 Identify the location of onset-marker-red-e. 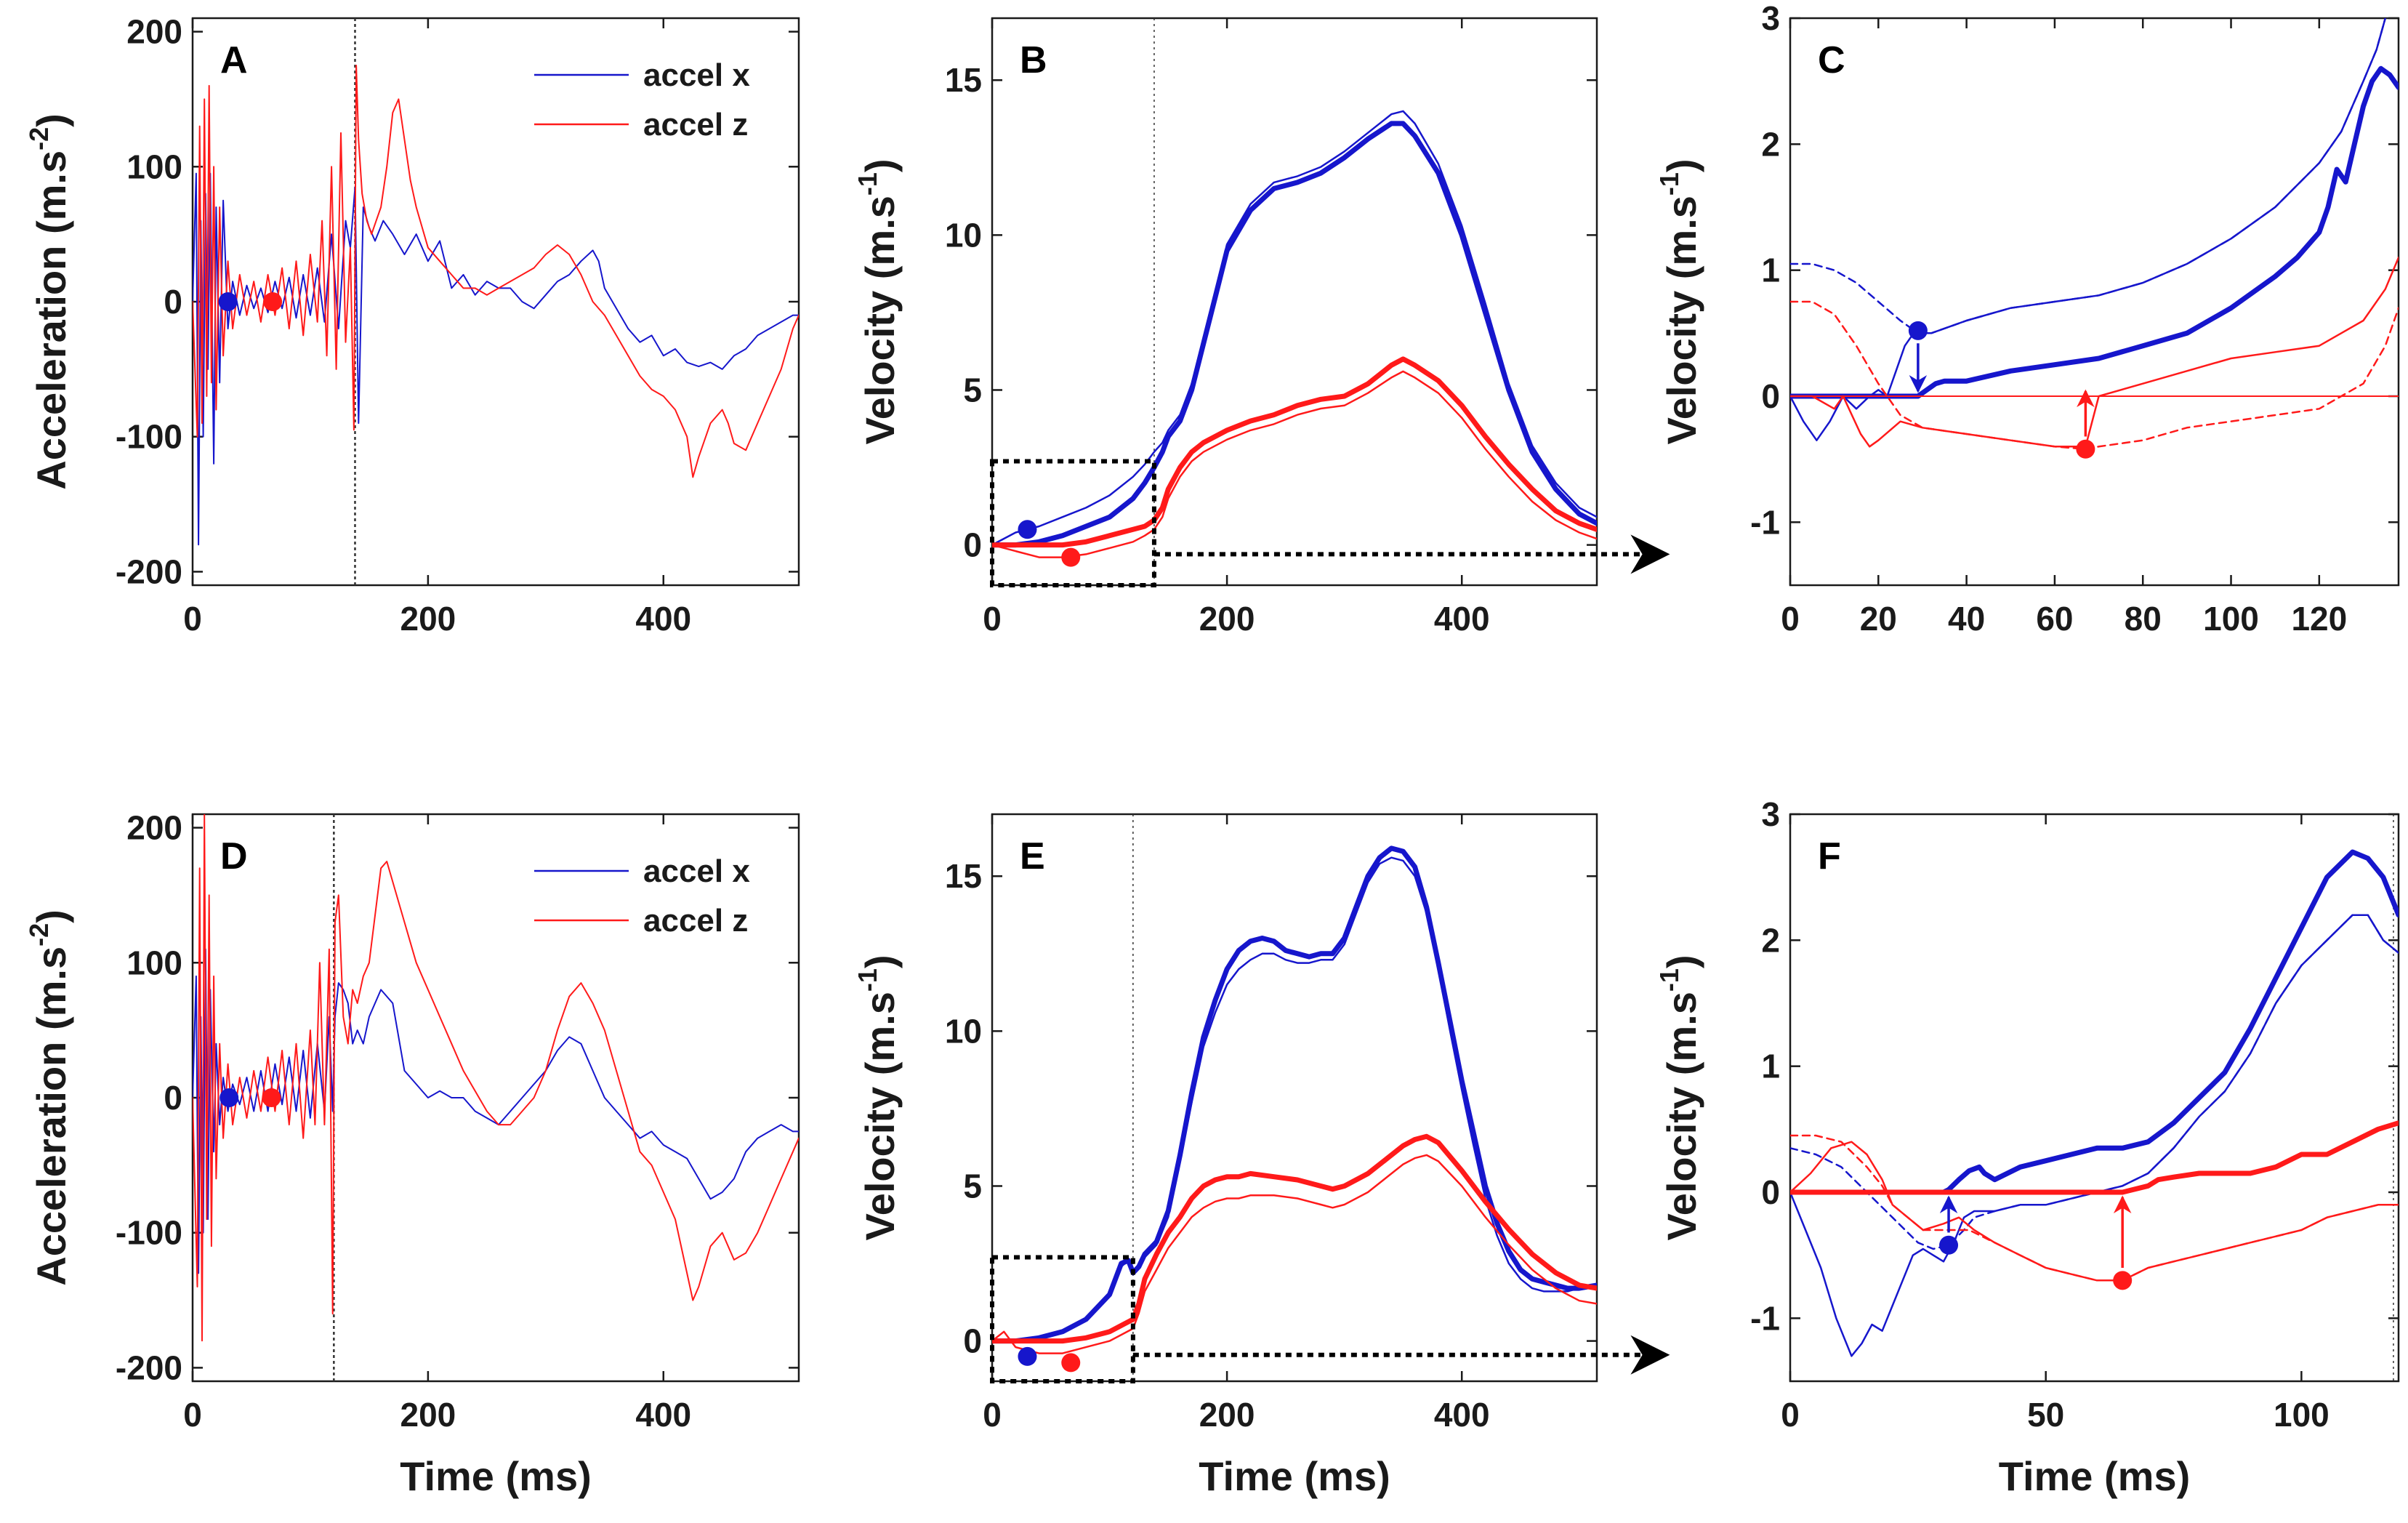
(1071, 1363).